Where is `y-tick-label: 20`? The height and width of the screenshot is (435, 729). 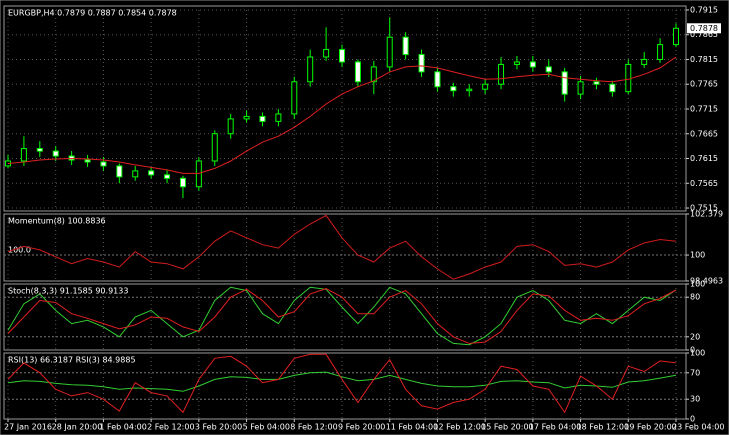 y-tick-label: 20 is located at coordinates (695, 336).